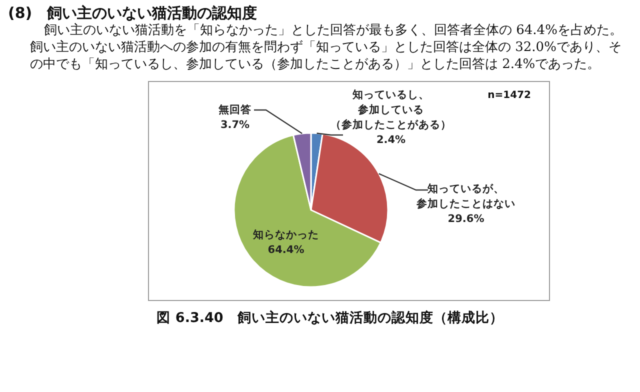  Describe the element at coordinates (509, 95) in the screenshot. I see `text: n=1472` at that location.